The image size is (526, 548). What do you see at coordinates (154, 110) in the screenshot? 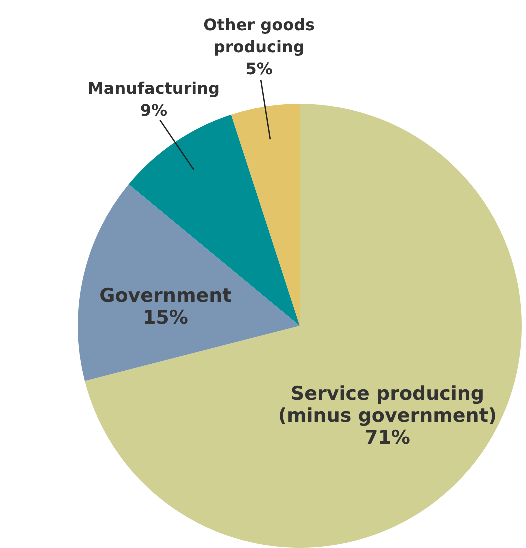
I see `data-label: 9%` at bounding box center [154, 110].